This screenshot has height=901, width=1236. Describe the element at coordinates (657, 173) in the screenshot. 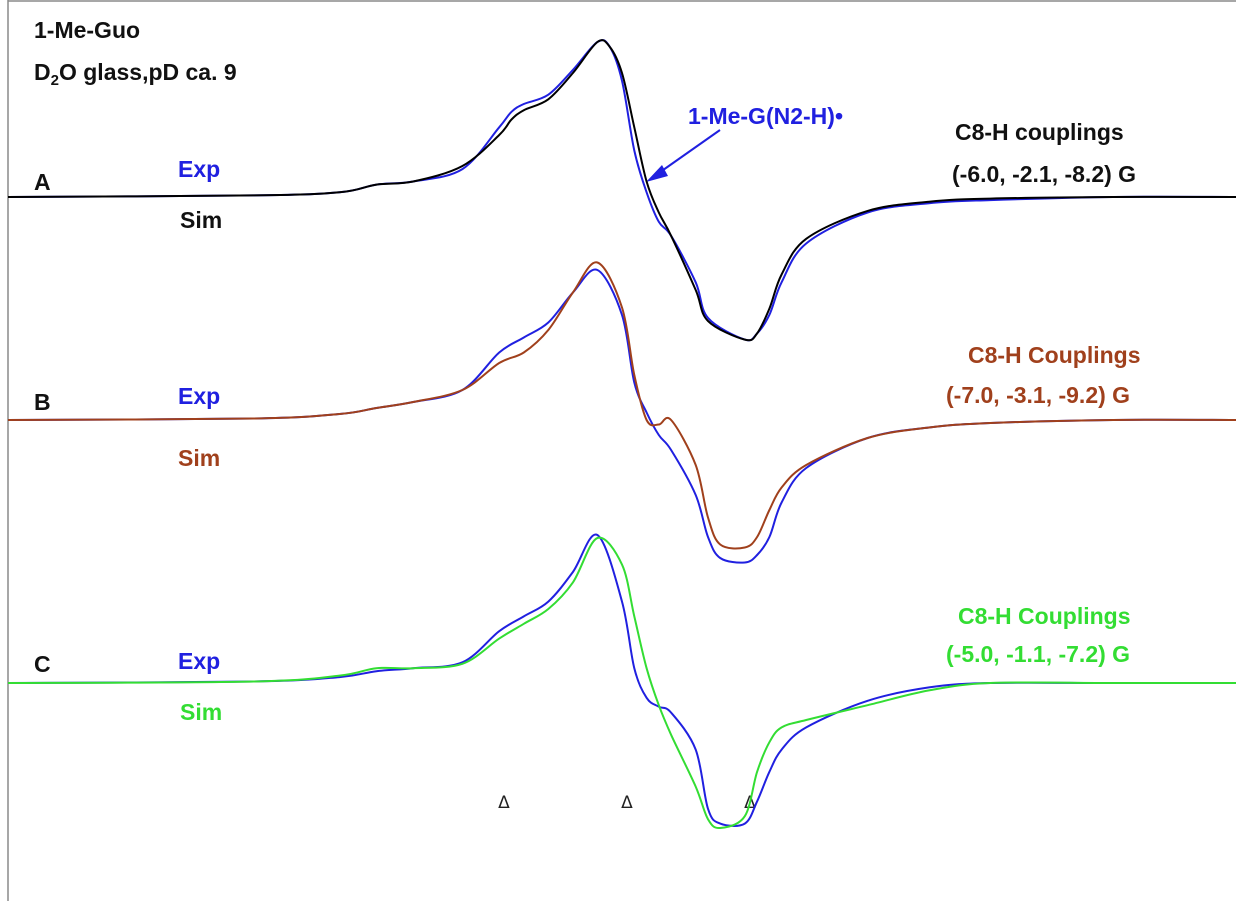

I see `annotation-arrow-head` at that location.